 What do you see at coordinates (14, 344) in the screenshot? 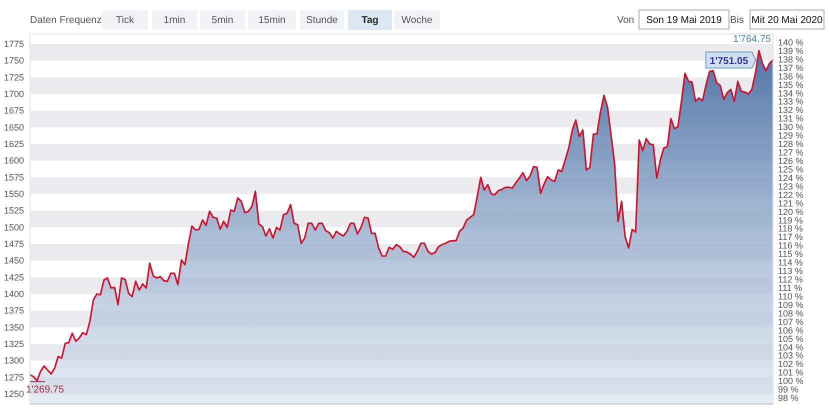
I see `y-tick-label: 1325` at bounding box center [14, 344].